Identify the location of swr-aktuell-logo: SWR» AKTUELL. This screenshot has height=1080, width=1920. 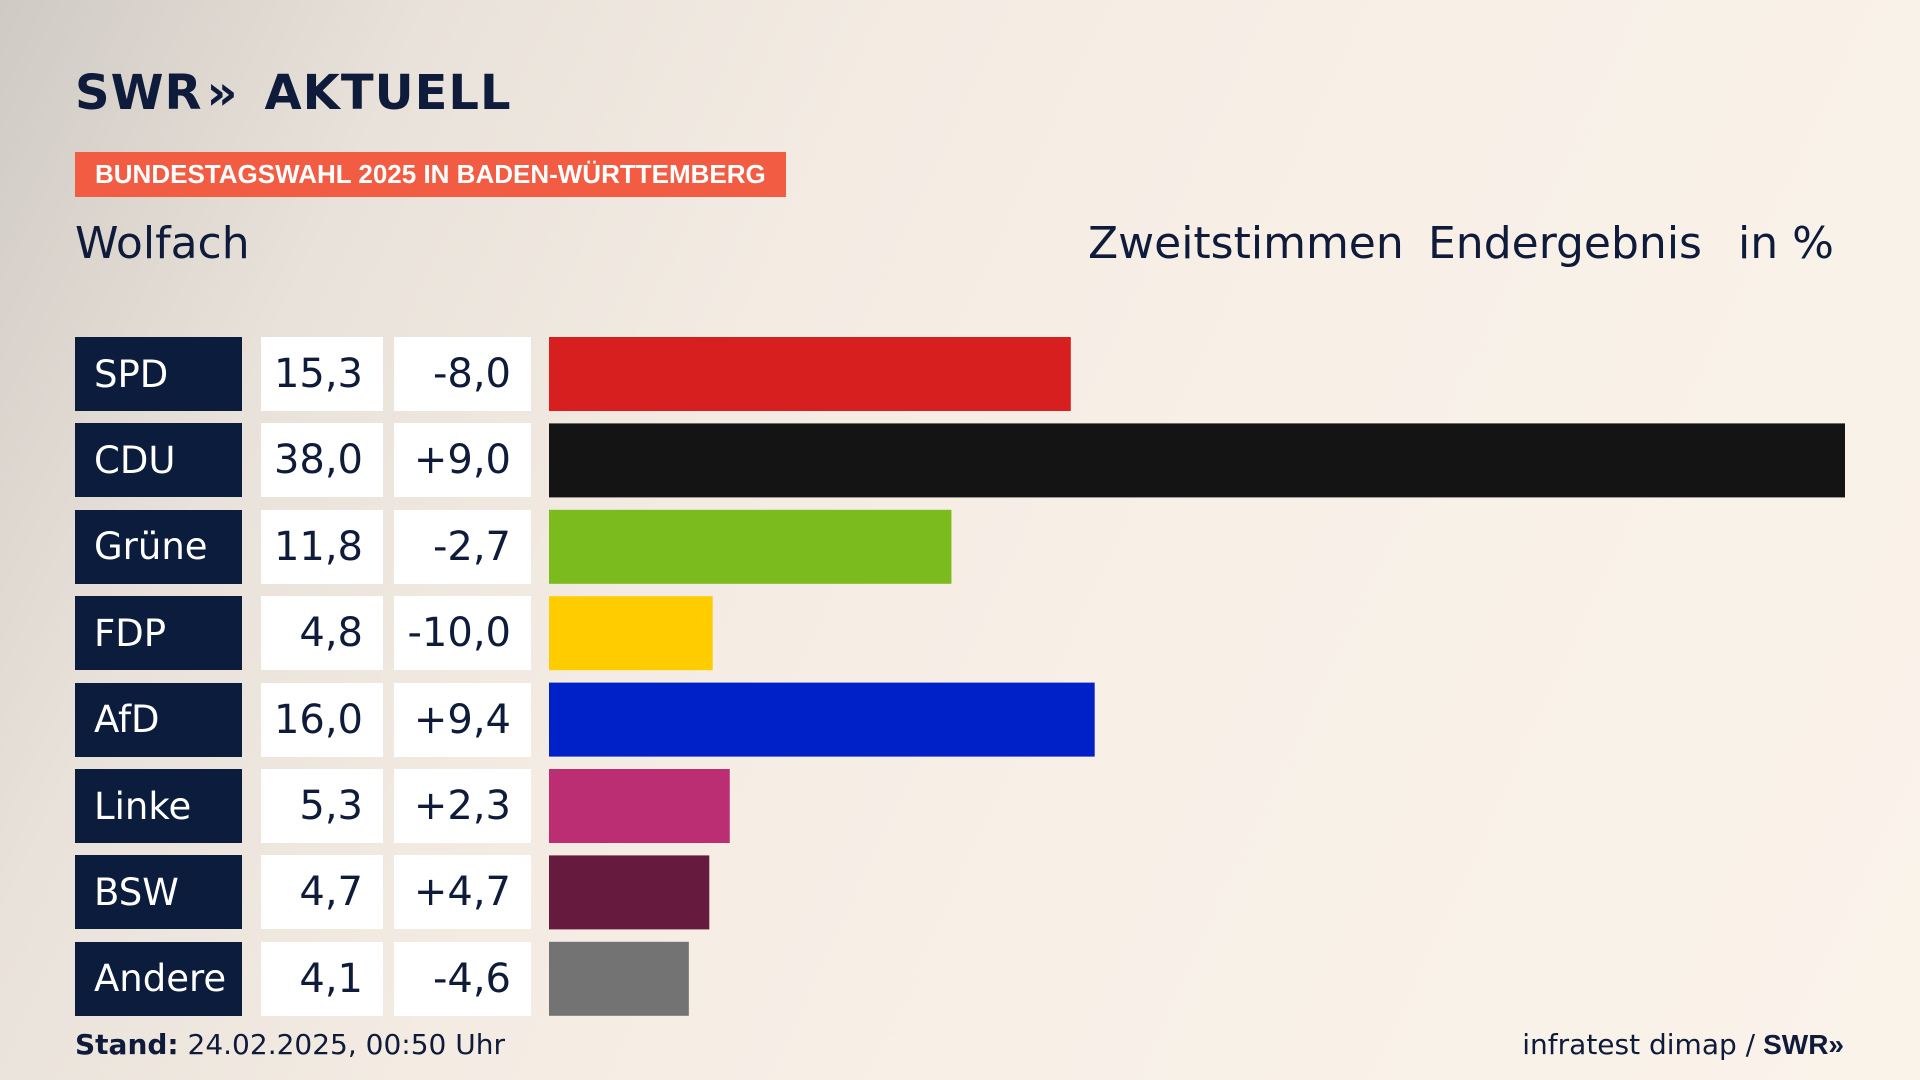
(293, 93).